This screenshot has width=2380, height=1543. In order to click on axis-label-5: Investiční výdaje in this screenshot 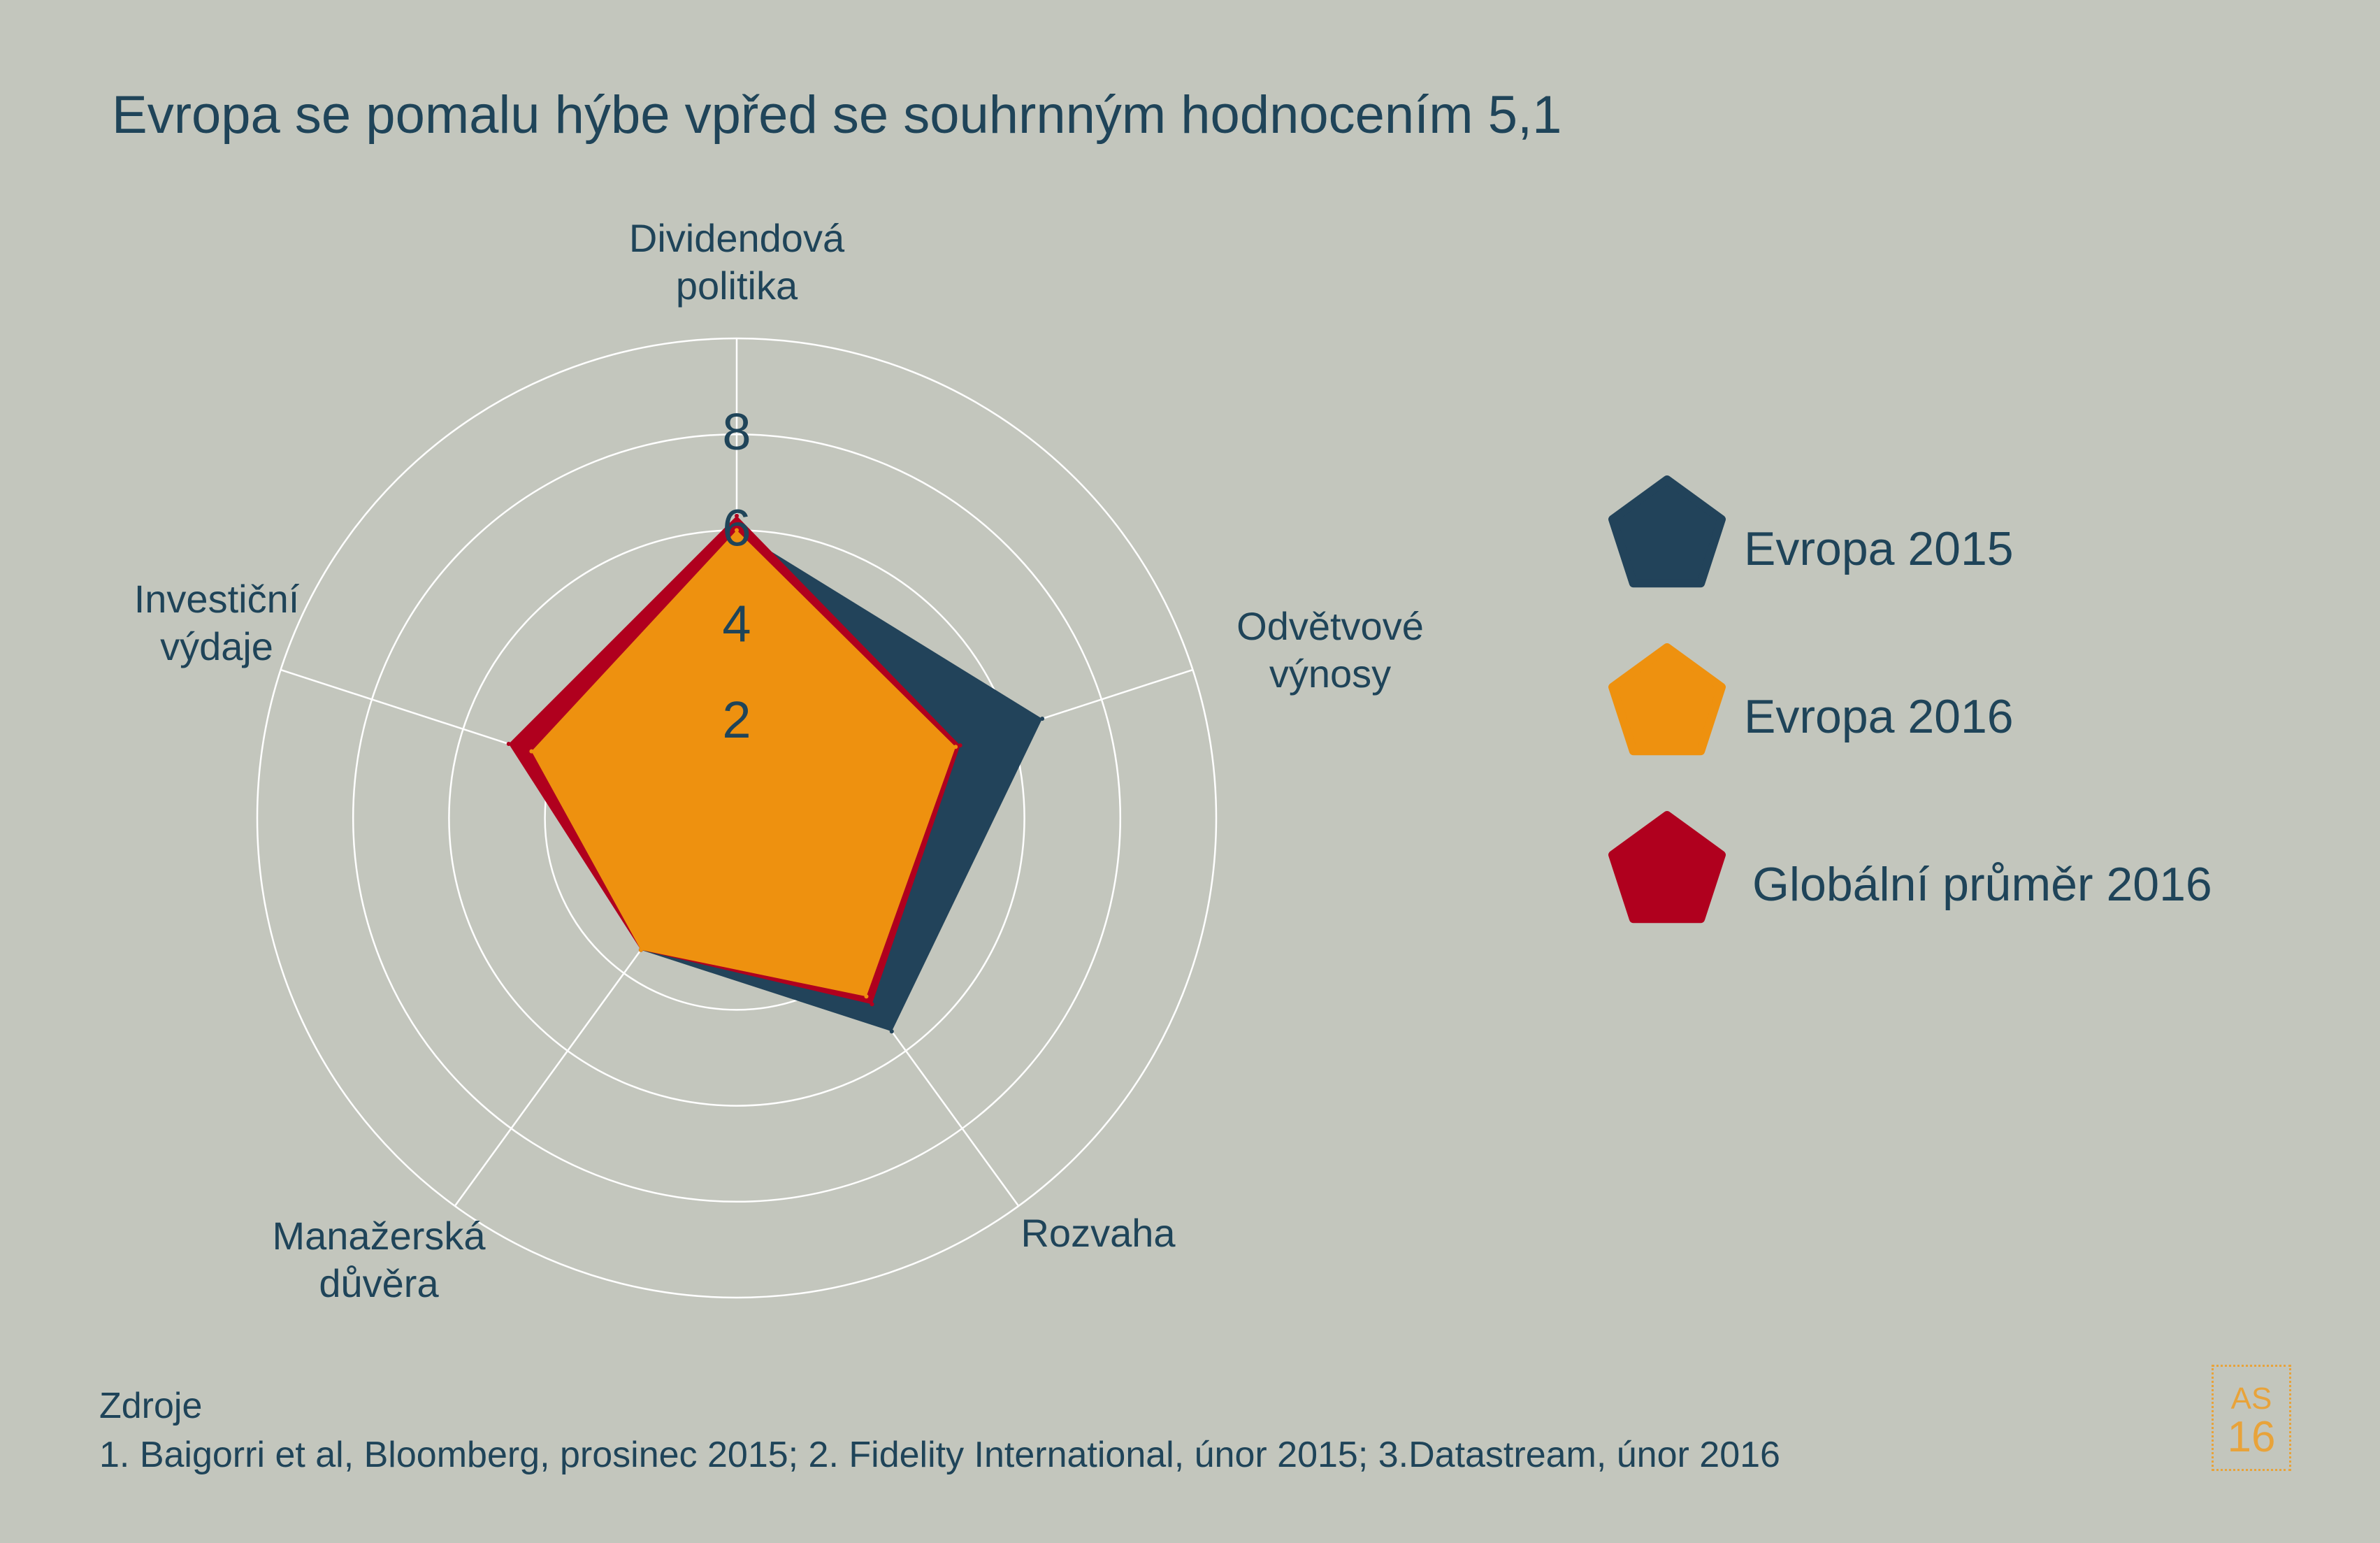, I will do `click(217, 622)`.